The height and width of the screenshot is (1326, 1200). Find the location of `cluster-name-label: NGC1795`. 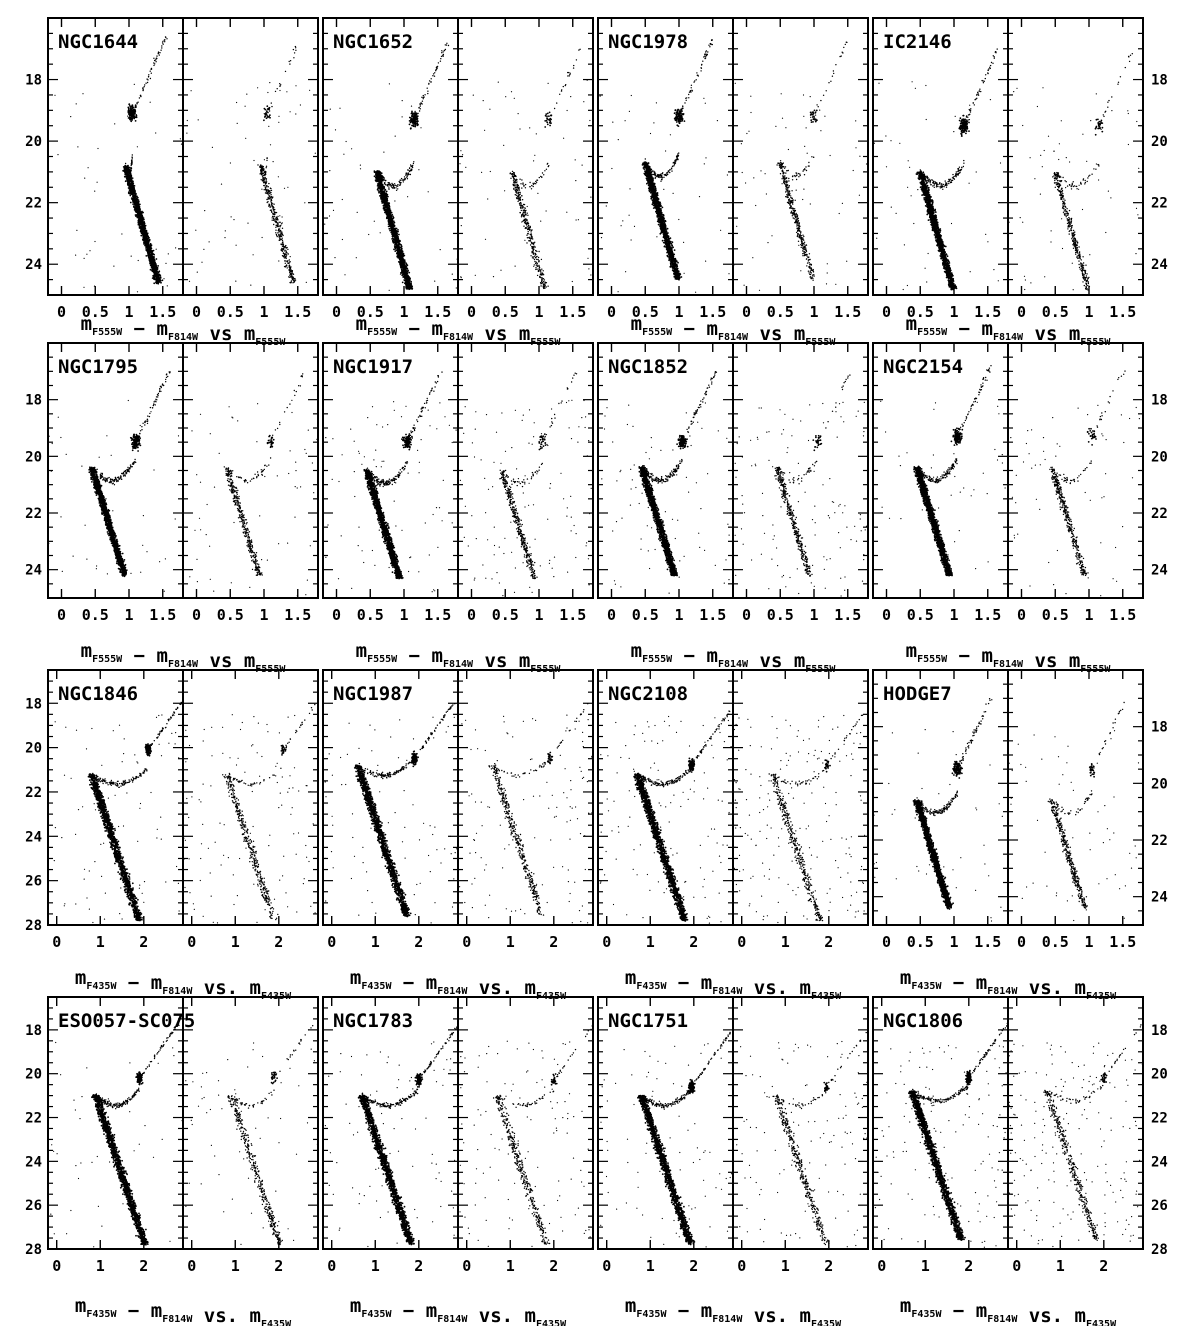

cluster-name-label: NGC1795 is located at coordinates (98, 367).